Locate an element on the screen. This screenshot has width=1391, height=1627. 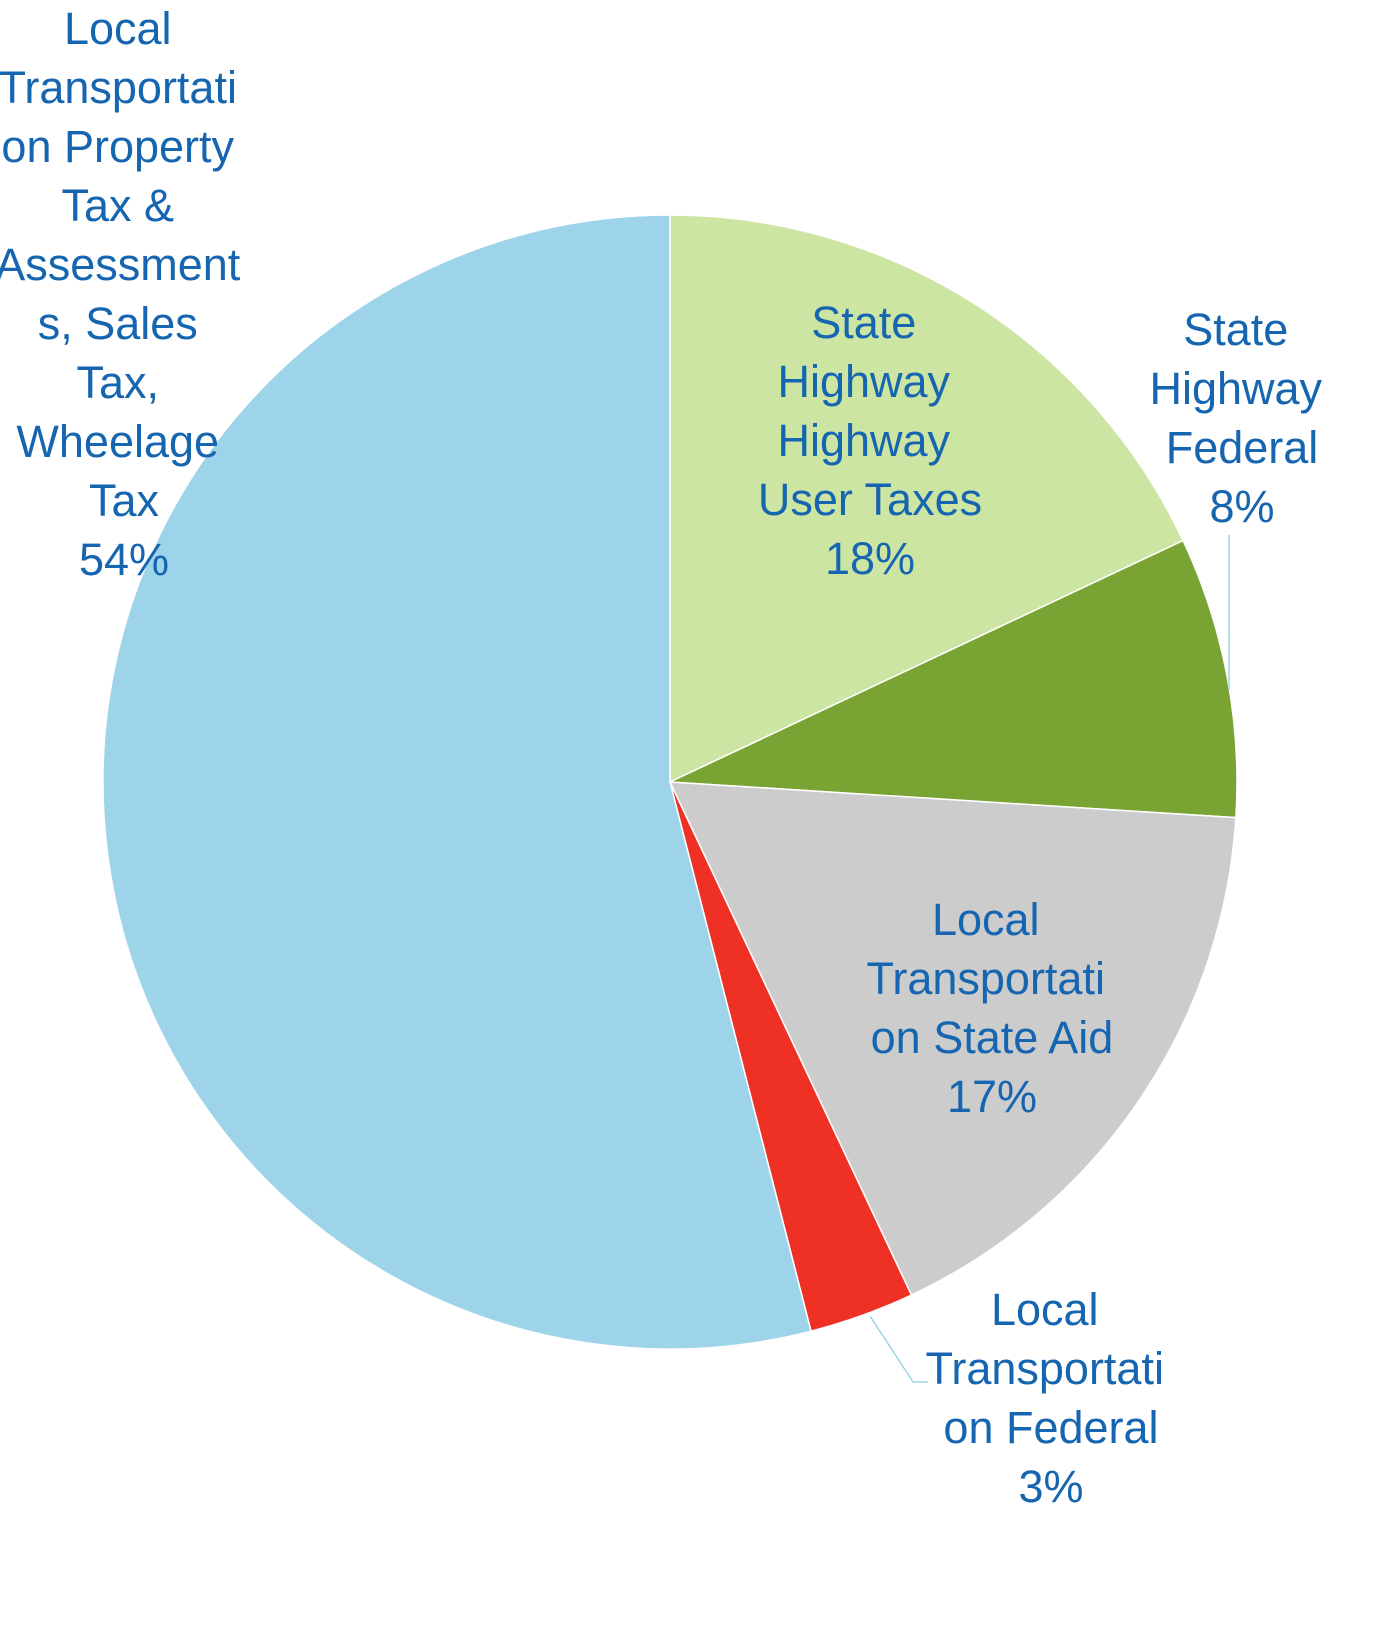
value-label: 17% is located at coordinates (992, 1096).